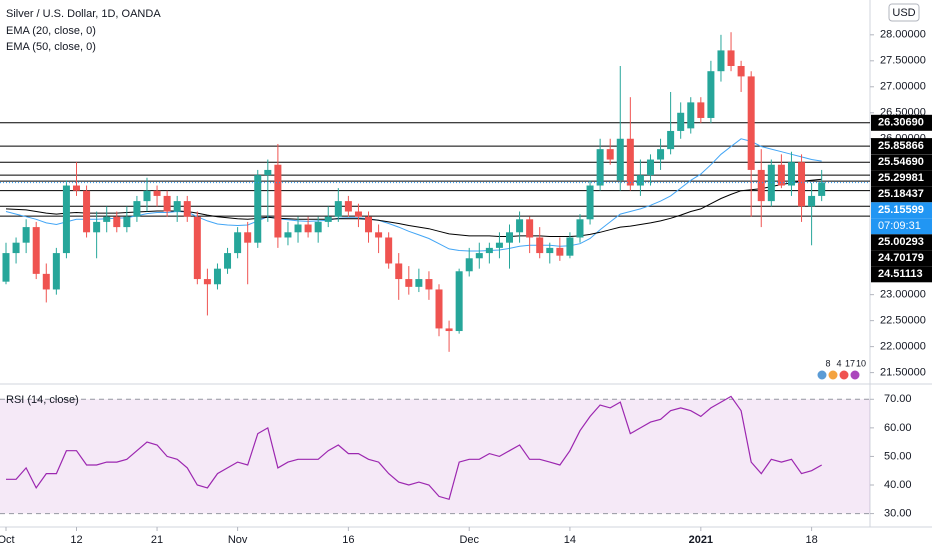  Describe the element at coordinates (861, 363) in the screenshot. I see `event-count: 10` at that location.